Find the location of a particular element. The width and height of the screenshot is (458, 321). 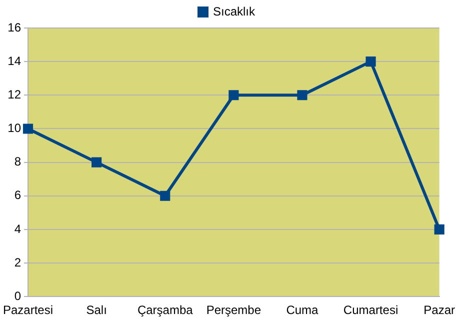

y-tick-label: 16 is located at coordinates (15, 27).